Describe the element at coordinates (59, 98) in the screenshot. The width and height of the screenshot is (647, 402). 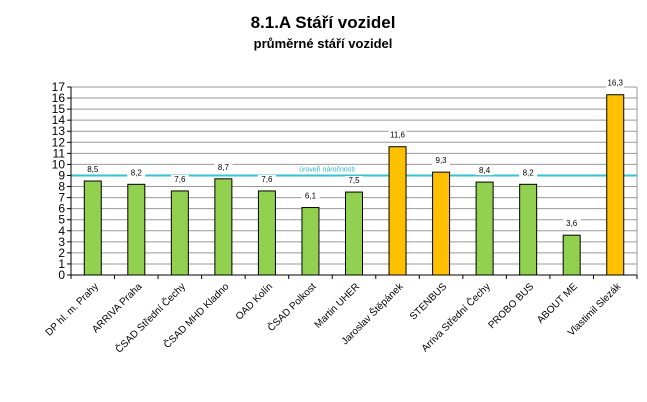
I see `y-tick-label: 16` at that location.